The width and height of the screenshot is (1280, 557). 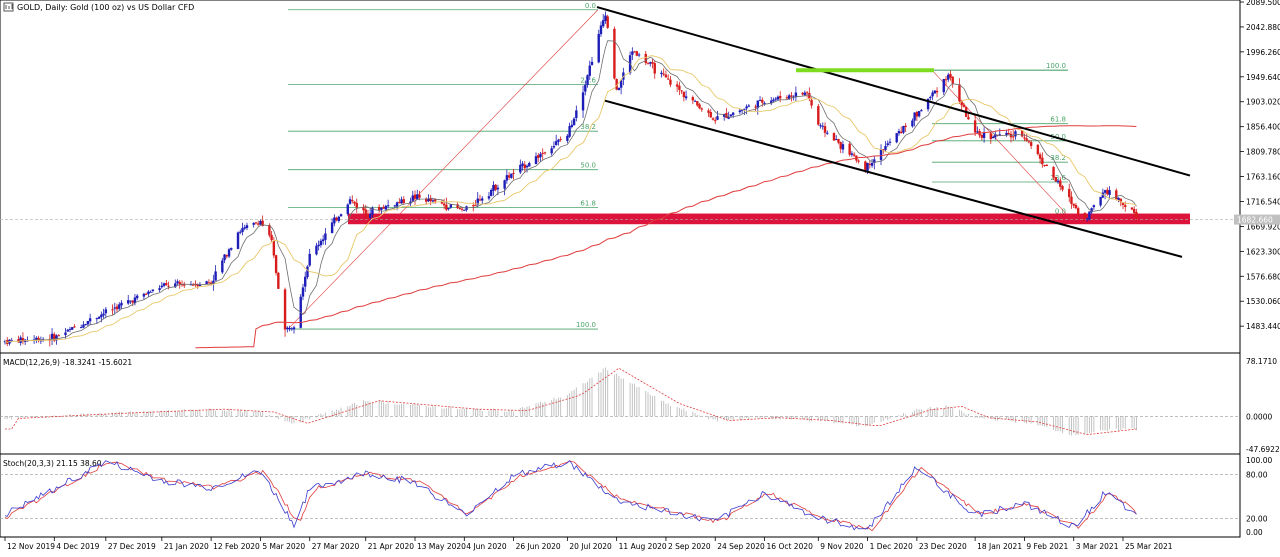 I want to click on fib2-level-label: 23.6, so click(x=1058, y=178).